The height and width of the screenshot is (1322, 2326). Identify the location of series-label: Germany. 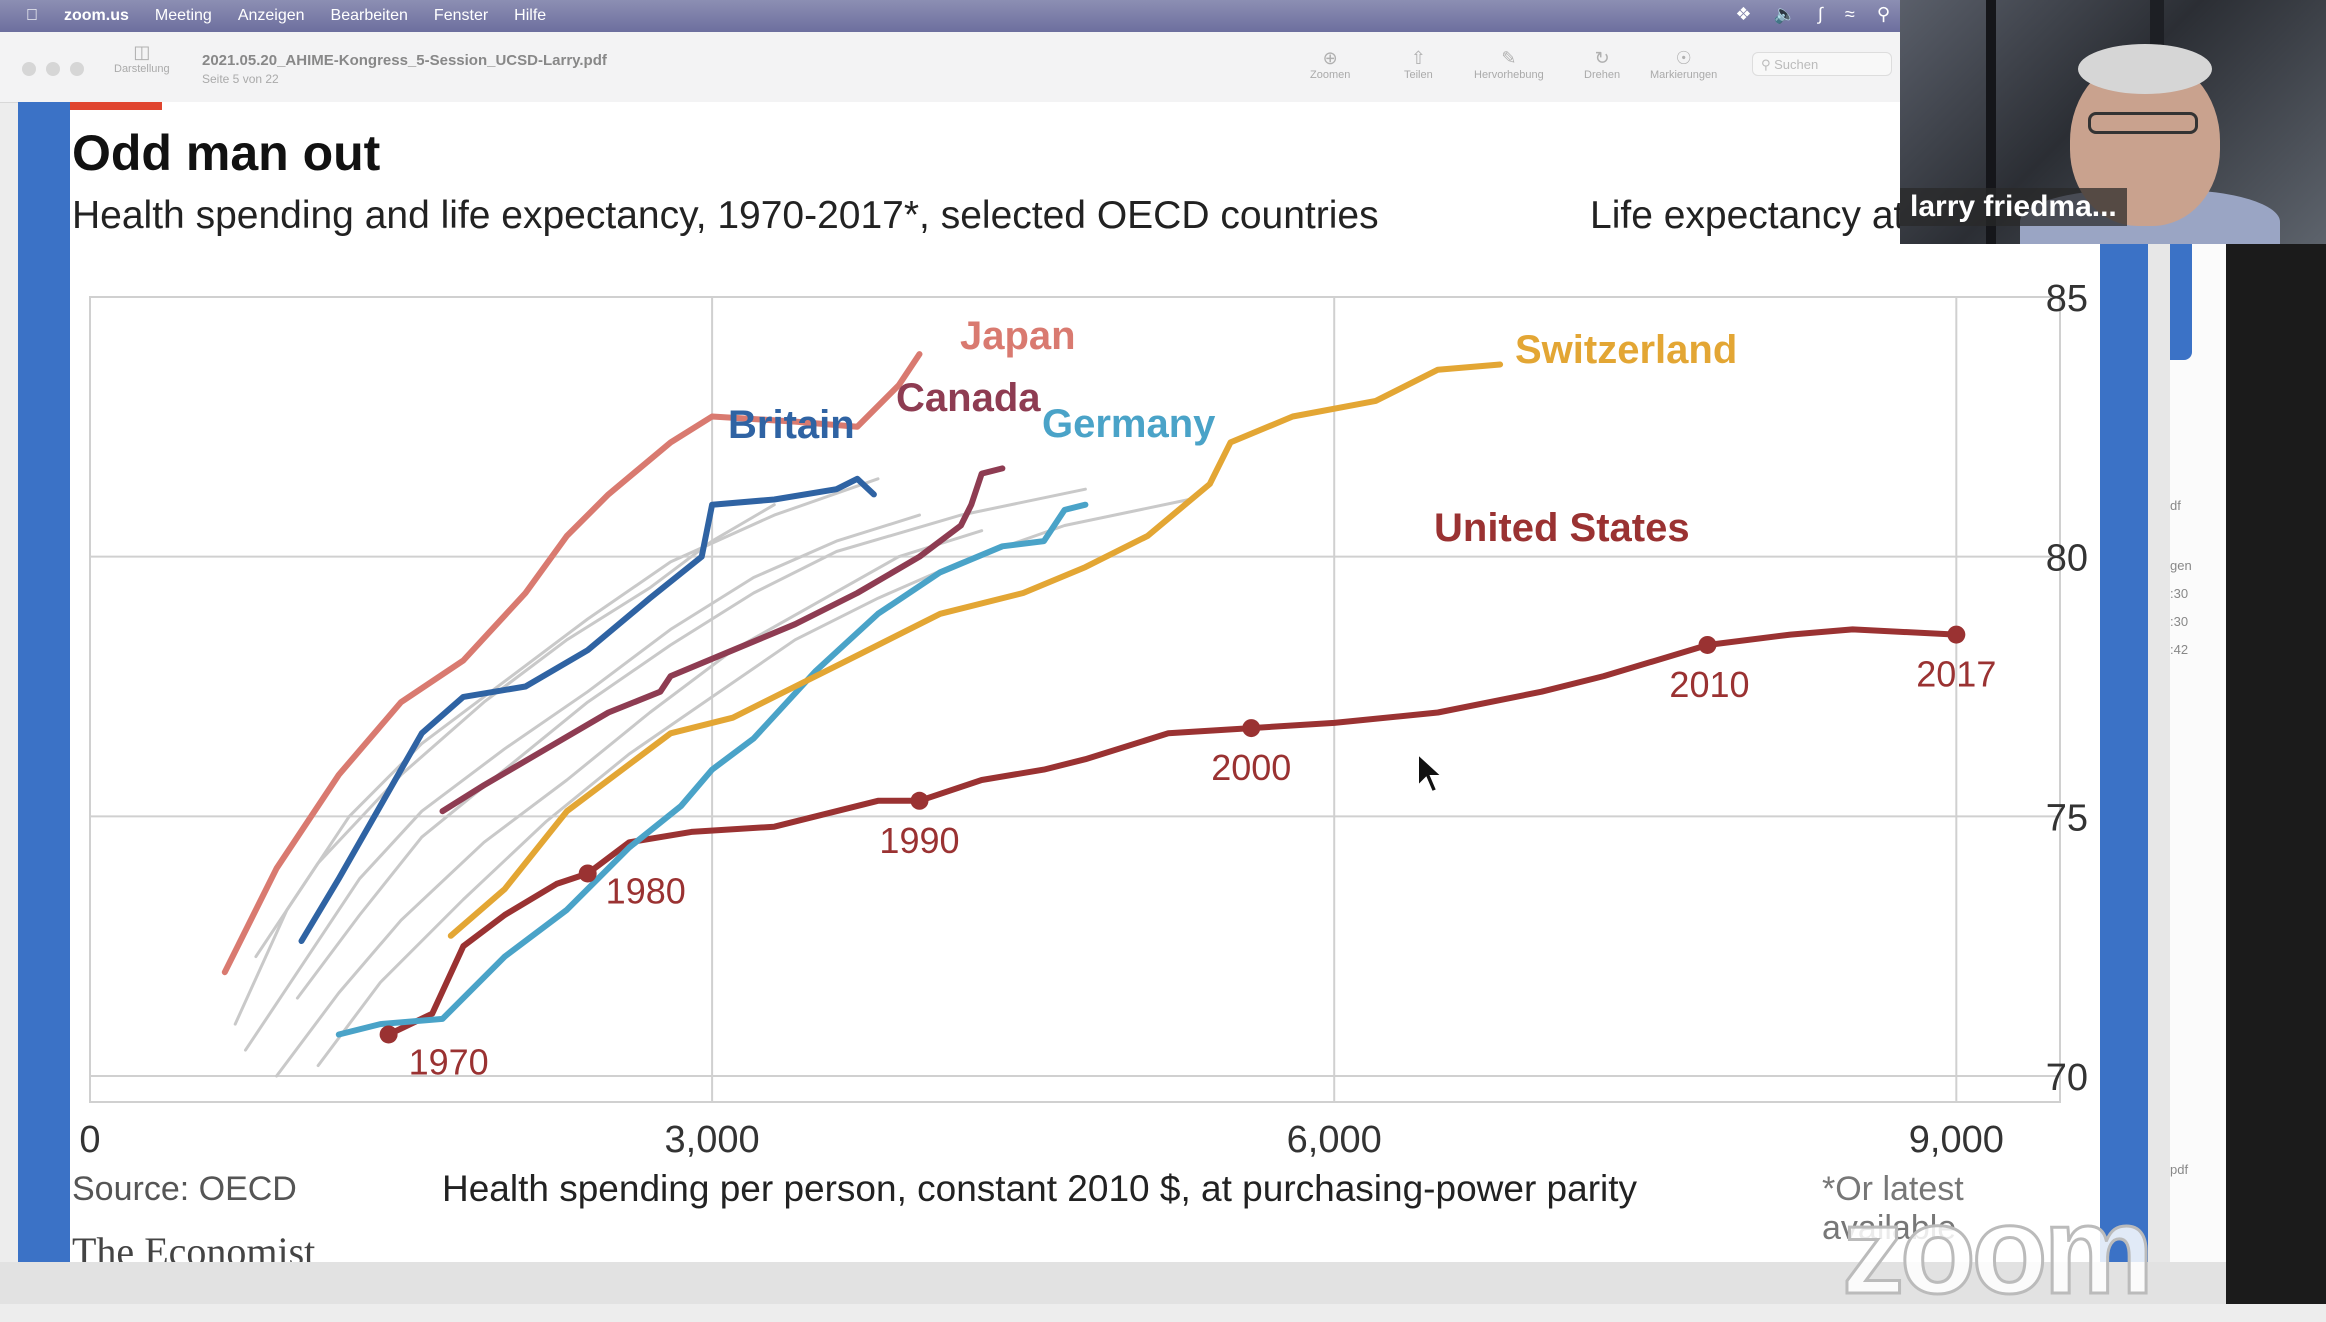
(1129, 424).